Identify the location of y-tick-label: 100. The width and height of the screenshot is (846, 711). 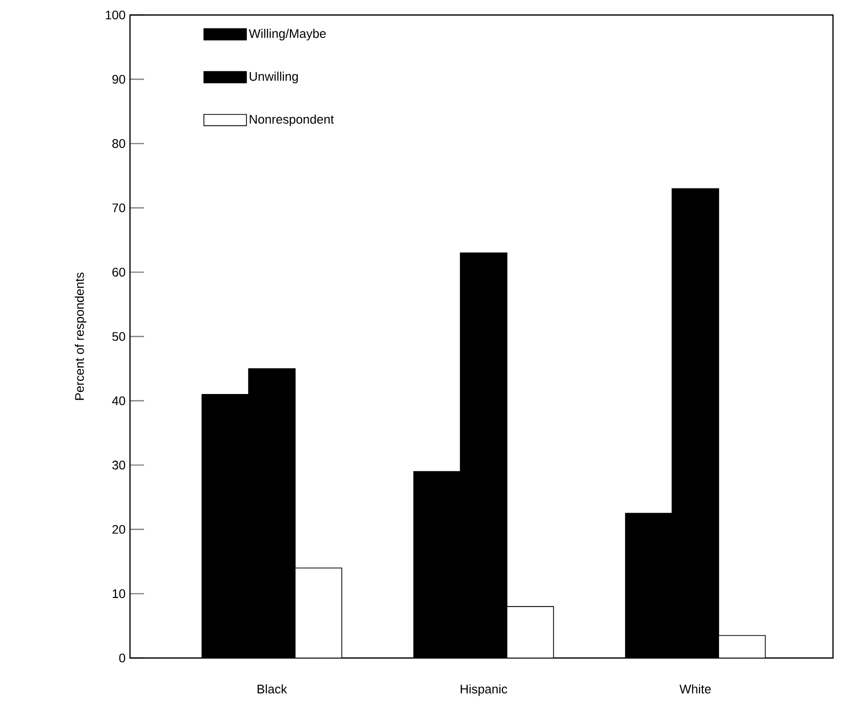
(116, 15).